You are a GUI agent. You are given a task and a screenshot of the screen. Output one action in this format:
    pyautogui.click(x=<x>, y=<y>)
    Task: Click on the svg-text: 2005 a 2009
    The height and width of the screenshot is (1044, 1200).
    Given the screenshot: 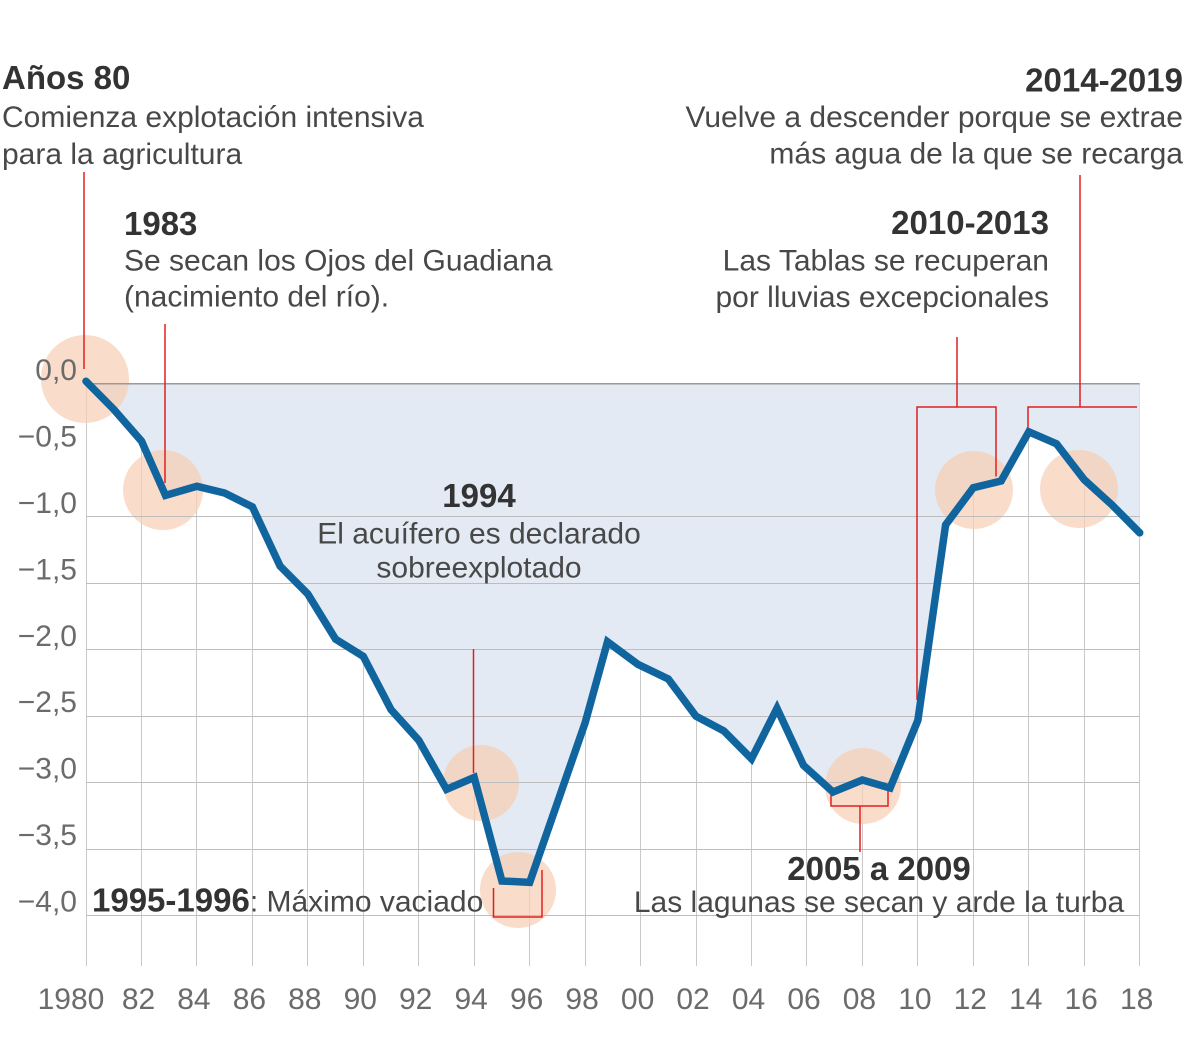 What is the action you would take?
    pyautogui.click(x=879, y=868)
    